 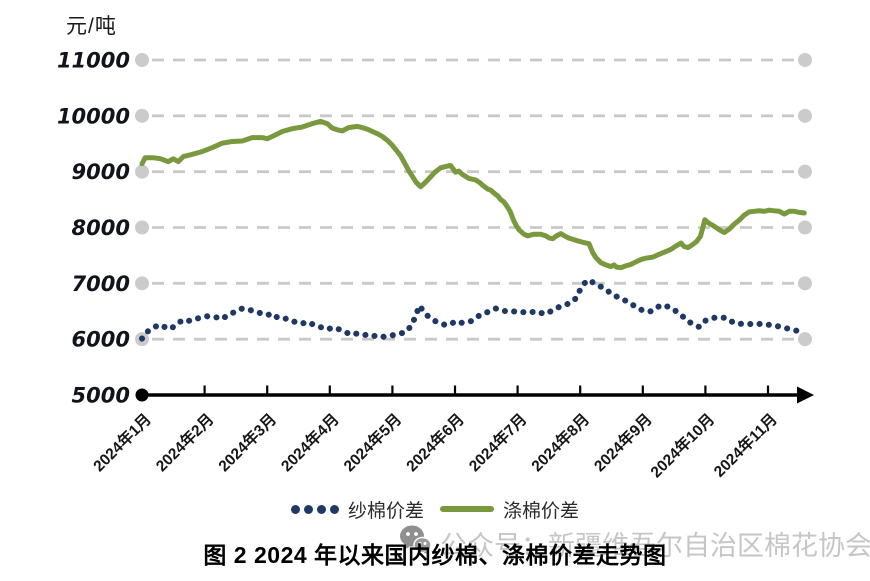 I want to click on legend-label-polyester-spread: 涤棉价差, so click(x=541, y=511).